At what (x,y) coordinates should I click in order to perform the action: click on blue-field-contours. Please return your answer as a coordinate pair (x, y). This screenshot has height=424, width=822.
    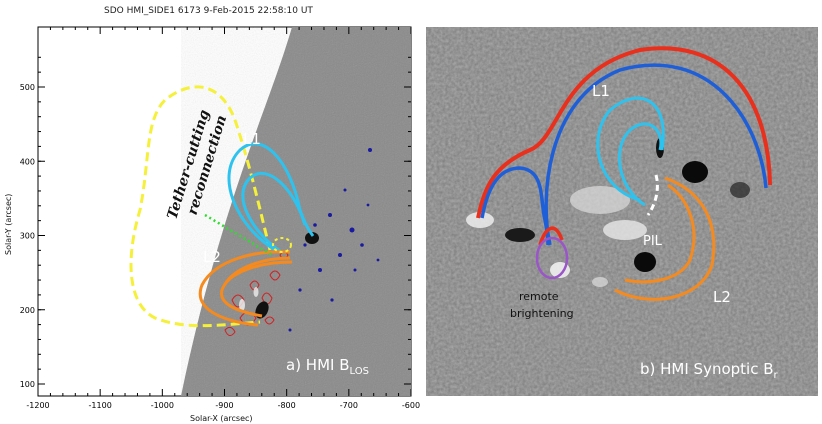
    Looking at the image, I should click on (334, 240).